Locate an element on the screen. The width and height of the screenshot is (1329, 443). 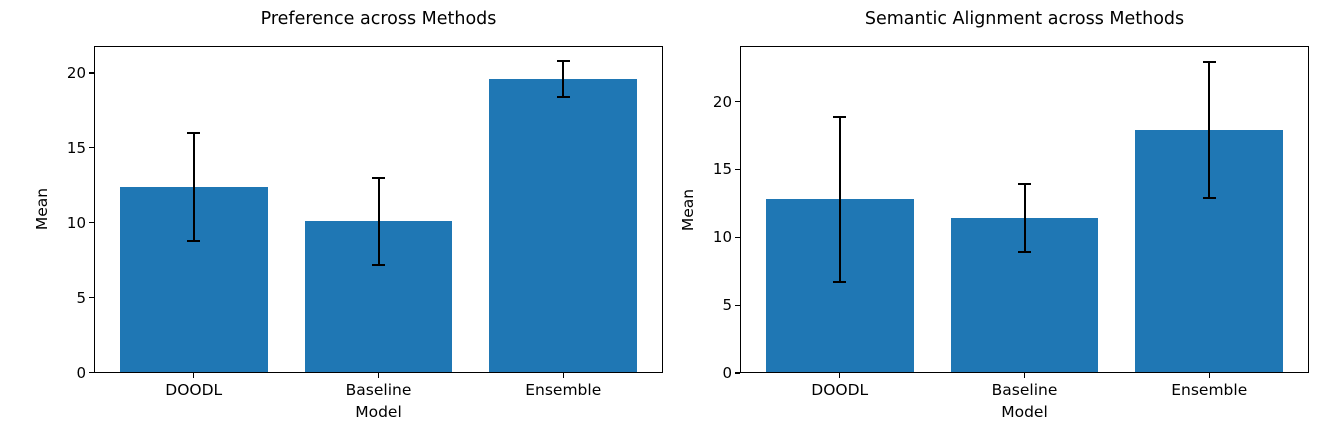
chart-title: Preference across Methods is located at coordinates (378, 19).